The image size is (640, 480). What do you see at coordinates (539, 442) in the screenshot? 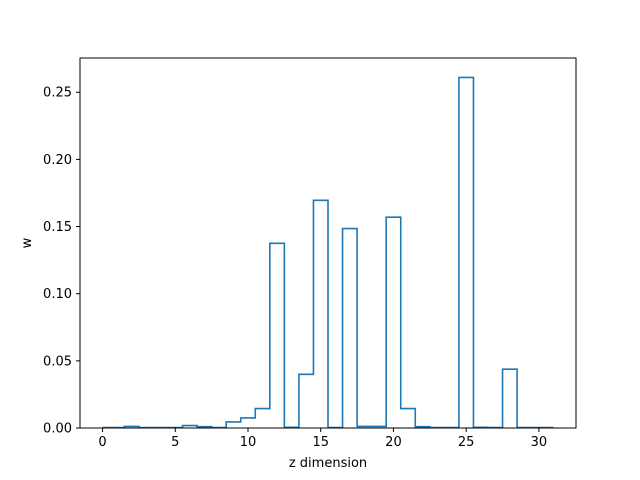
I see `x-tick-label: 30` at bounding box center [539, 442].